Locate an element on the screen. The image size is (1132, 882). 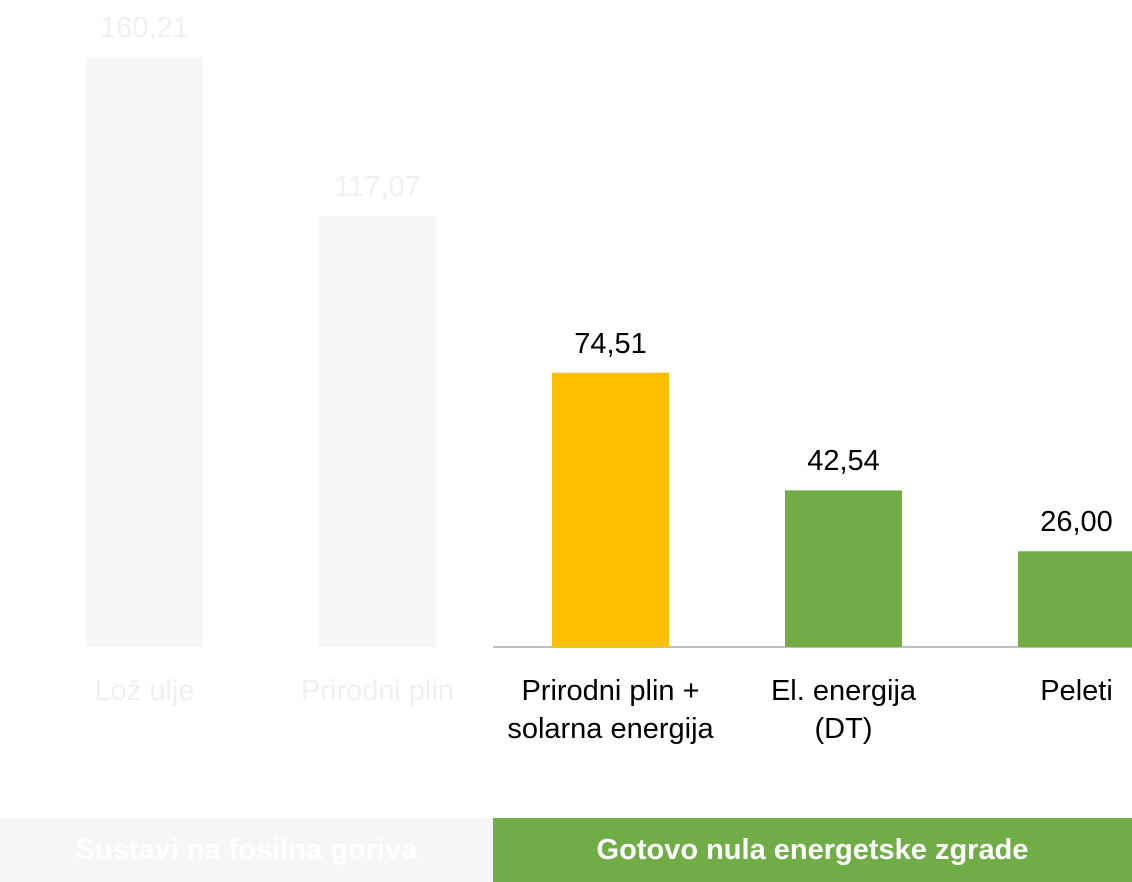
group-label: Sustavi na fosilna goriva is located at coordinates (246, 850).